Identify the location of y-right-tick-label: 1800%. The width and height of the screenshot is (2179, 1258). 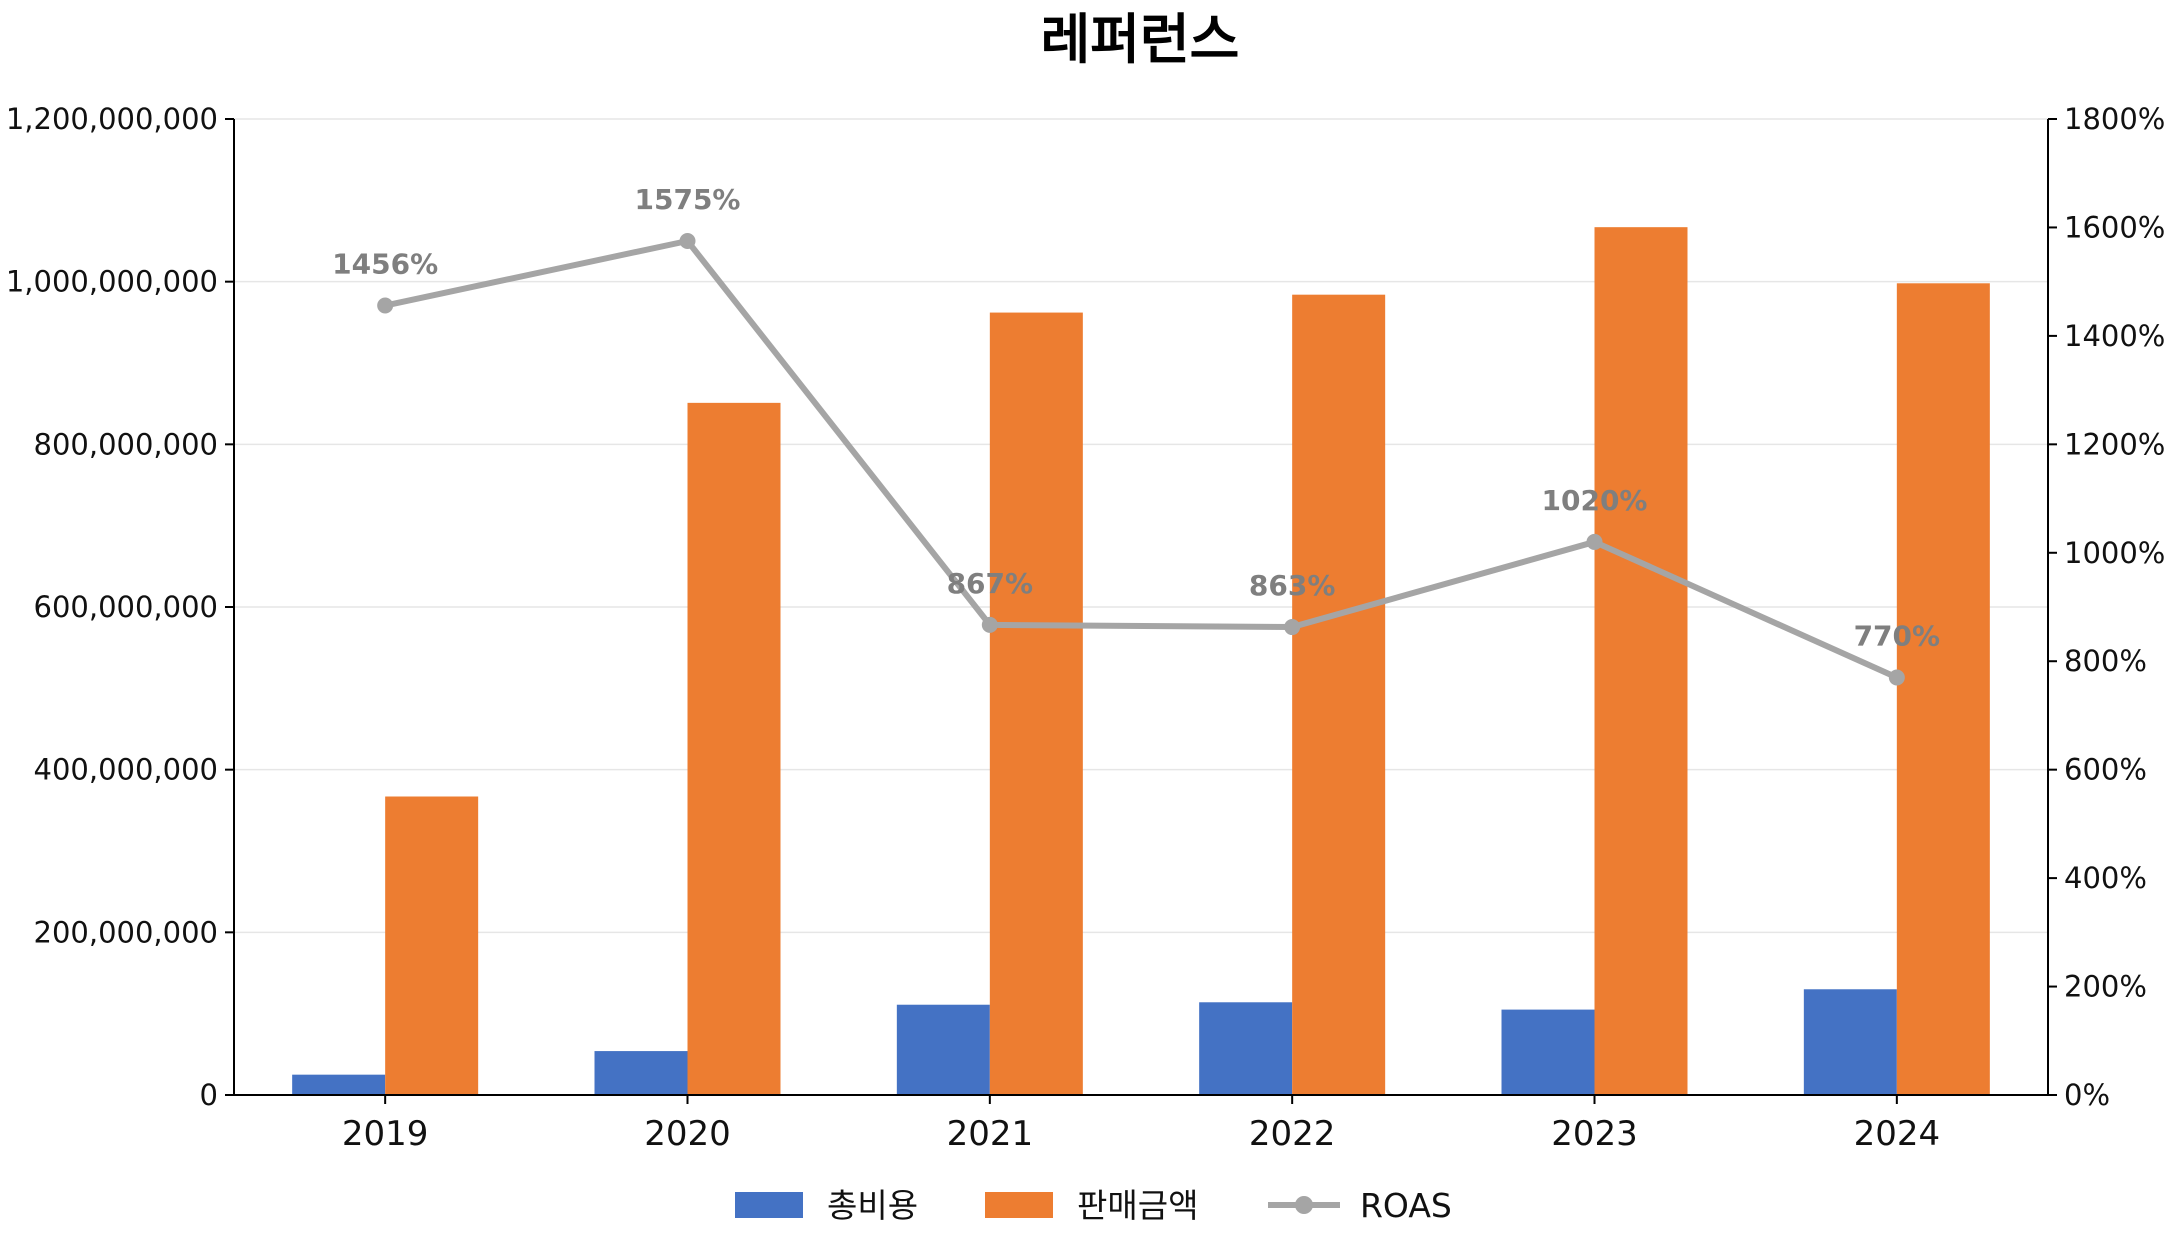
(2114, 119).